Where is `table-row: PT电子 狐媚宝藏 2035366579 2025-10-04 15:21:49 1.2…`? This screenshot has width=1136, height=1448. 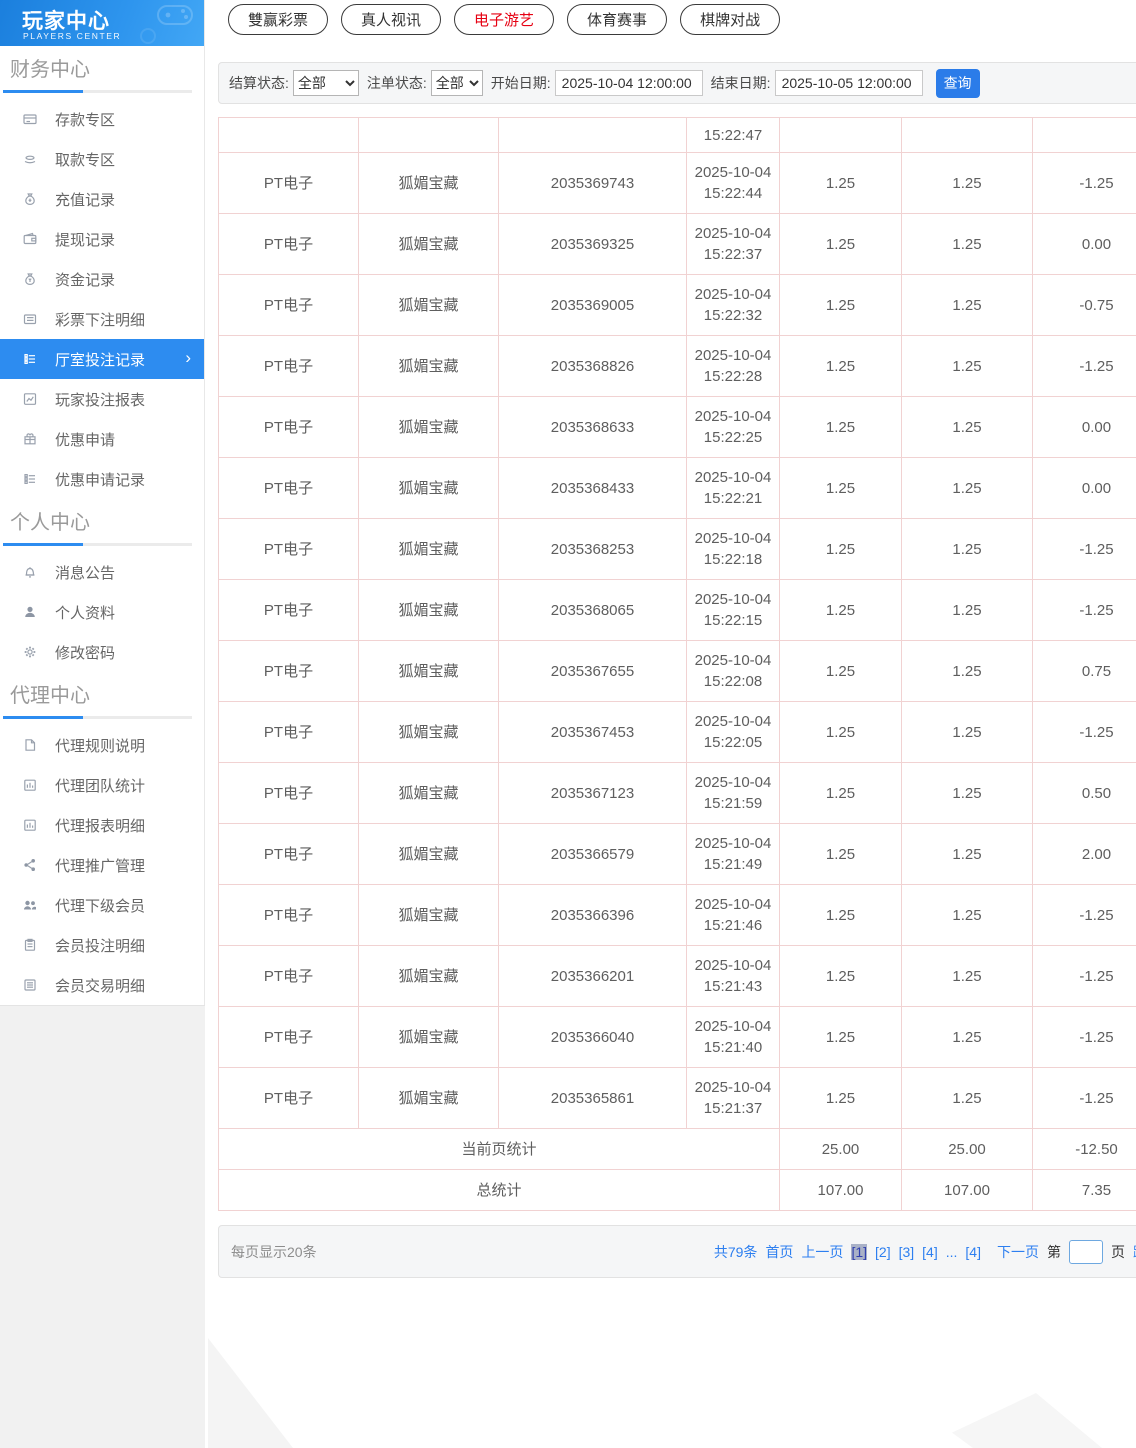
table-row: PT电子 狐媚宝藏 2035366579 2025-10-04 15:21:49 1.2… is located at coordinates (677, 854).